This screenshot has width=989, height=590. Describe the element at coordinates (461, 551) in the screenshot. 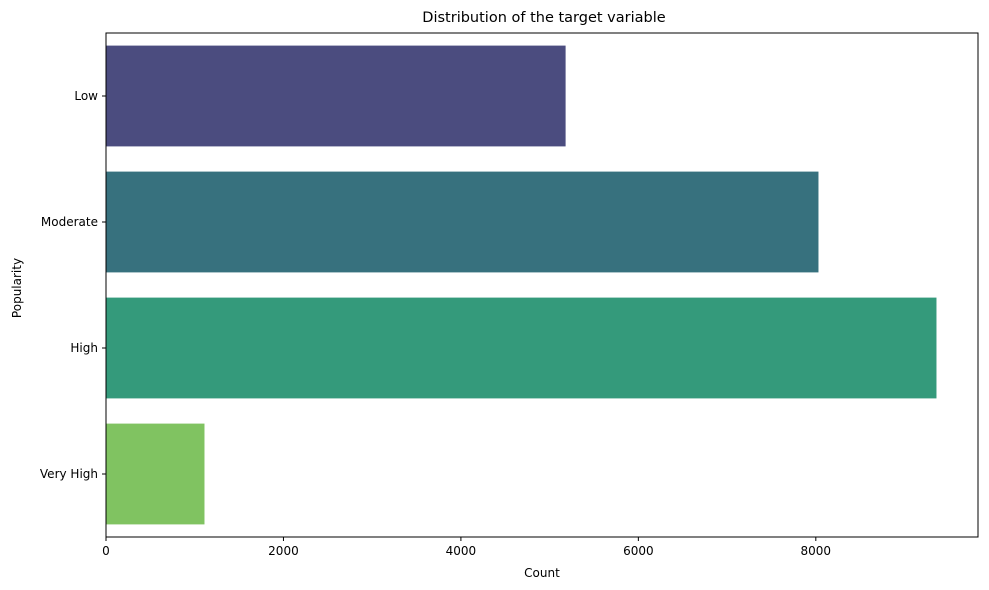

I see `x-tick-label: 4000` at that location.